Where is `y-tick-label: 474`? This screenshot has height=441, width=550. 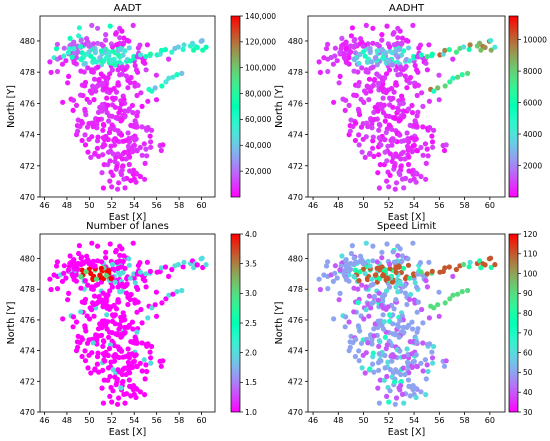
y-tick-label: 474 is located at coordinates (27, 135).